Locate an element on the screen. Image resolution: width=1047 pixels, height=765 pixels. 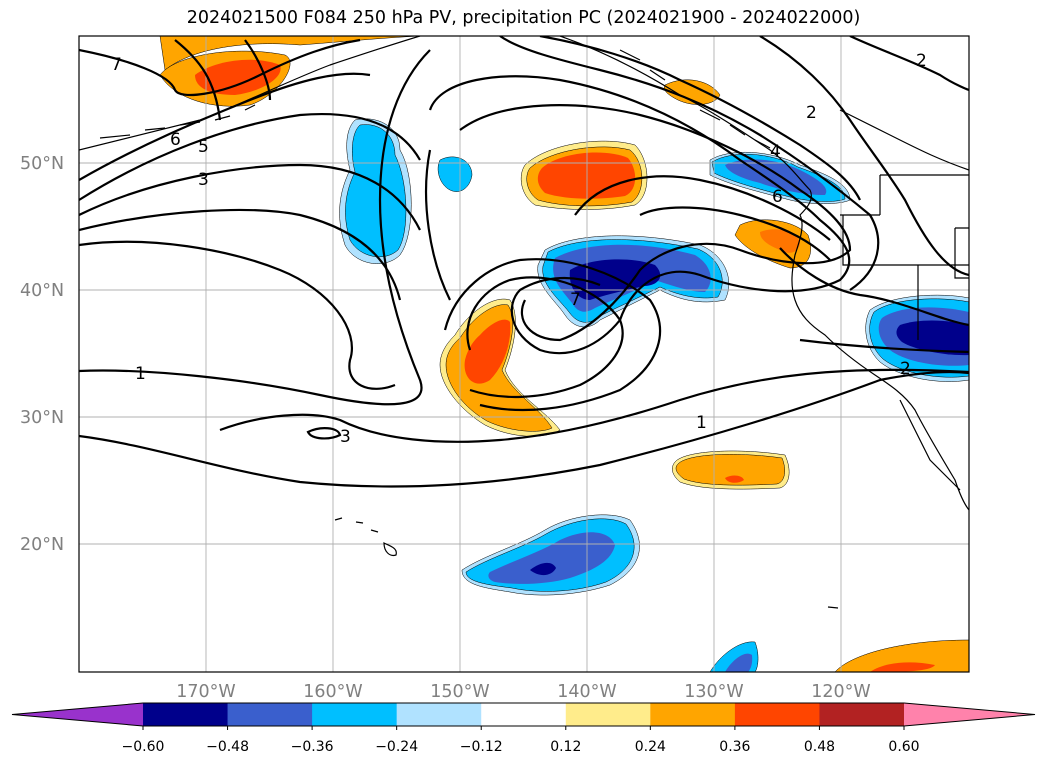
lat-label-30: 30°N is located at coordinates (42, 418).